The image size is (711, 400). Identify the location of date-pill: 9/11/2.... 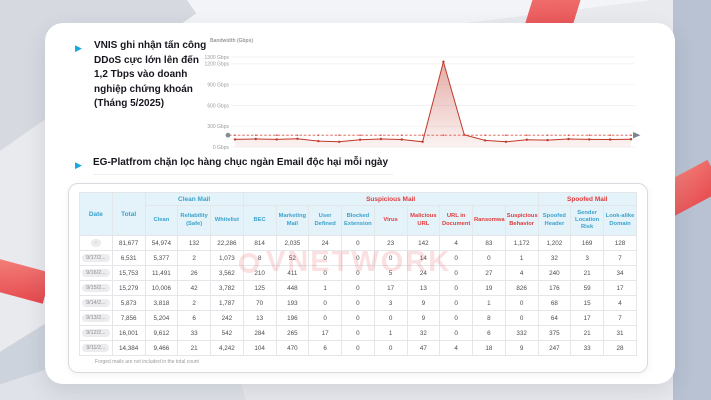
(96, 348).